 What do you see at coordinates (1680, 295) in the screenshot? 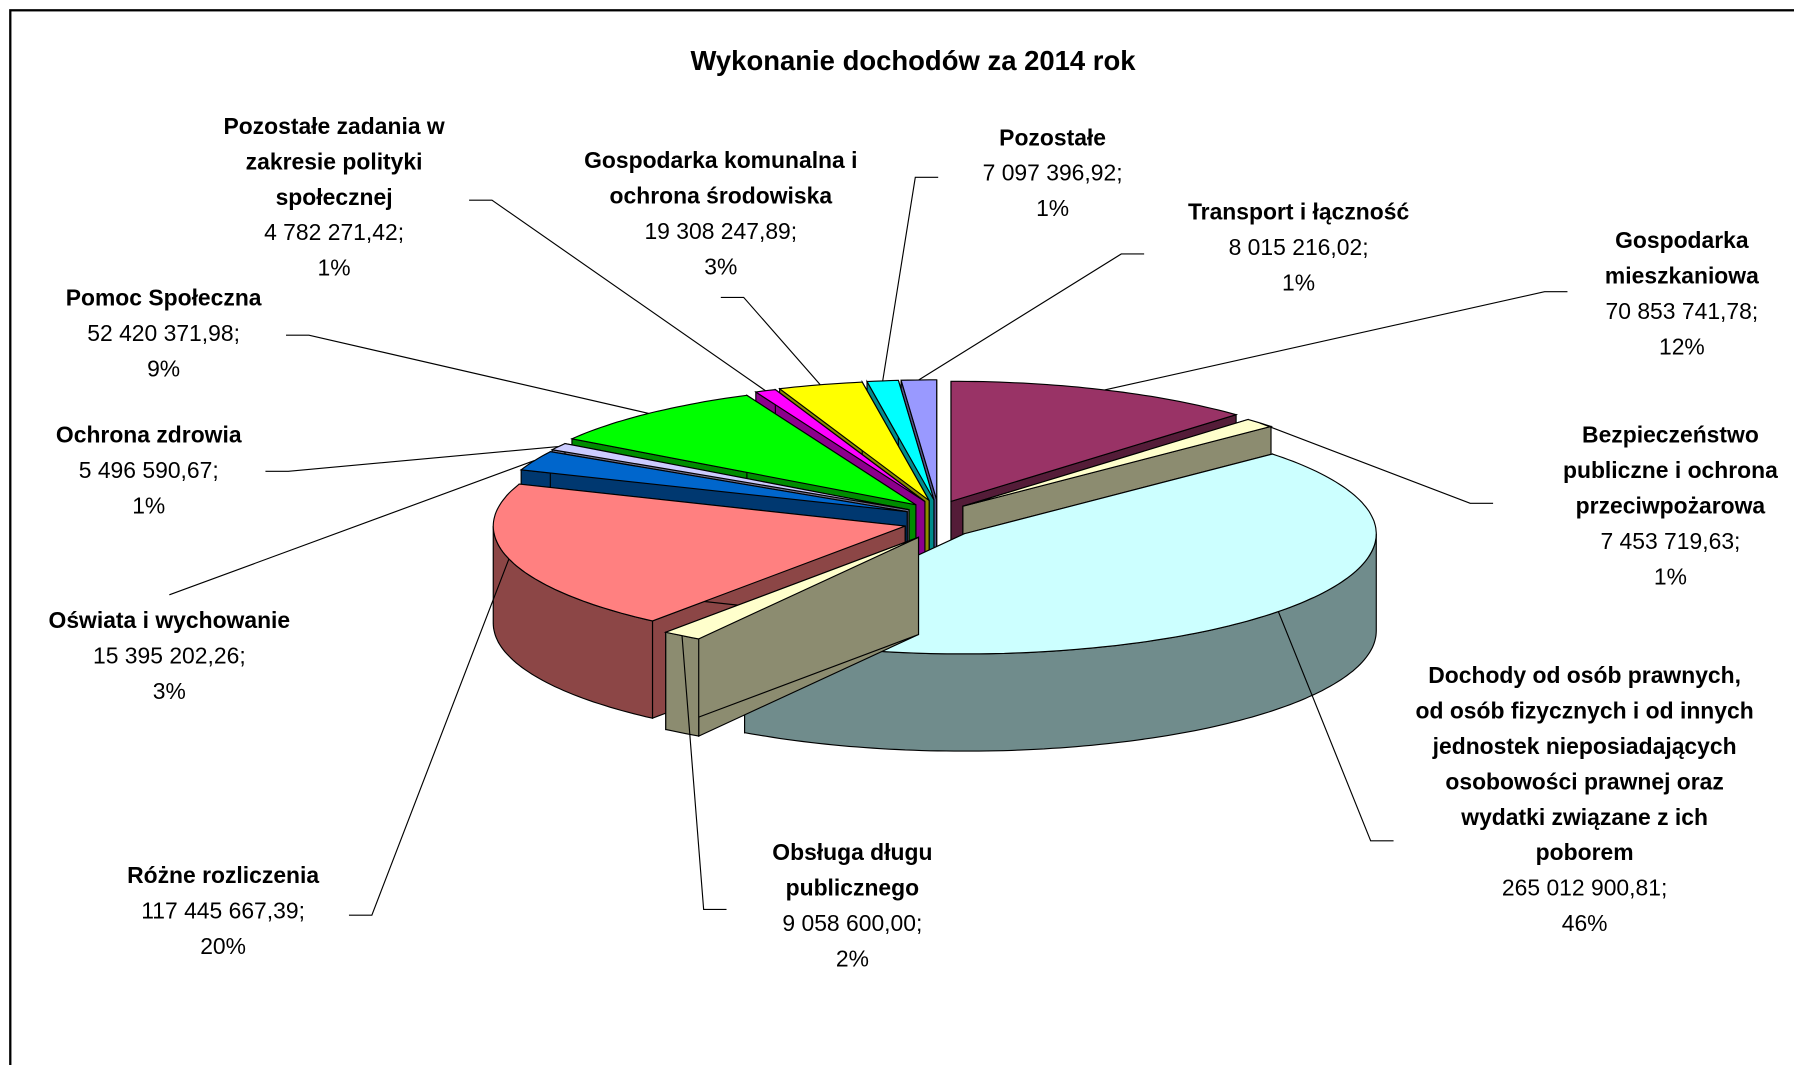
I see `data-label: Gospodarka mieszkaniowa 70 853 741,78; 12%` at bounding box center [1680, 295].